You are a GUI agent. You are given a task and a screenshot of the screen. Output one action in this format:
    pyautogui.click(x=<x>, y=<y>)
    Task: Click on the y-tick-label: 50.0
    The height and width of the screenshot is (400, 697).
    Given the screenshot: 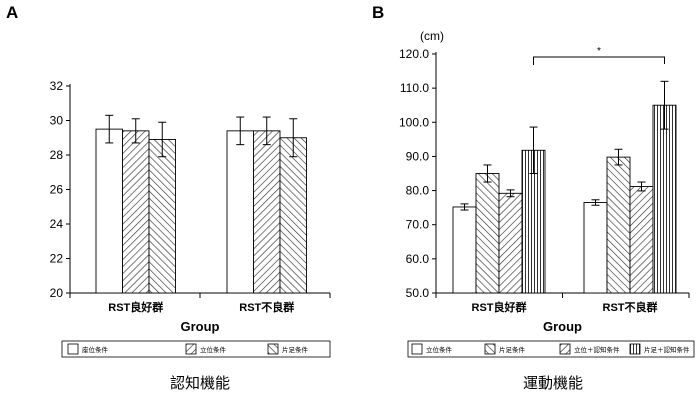 What is the action you would take?
    pyautogui.click(x=418, y=293)
    